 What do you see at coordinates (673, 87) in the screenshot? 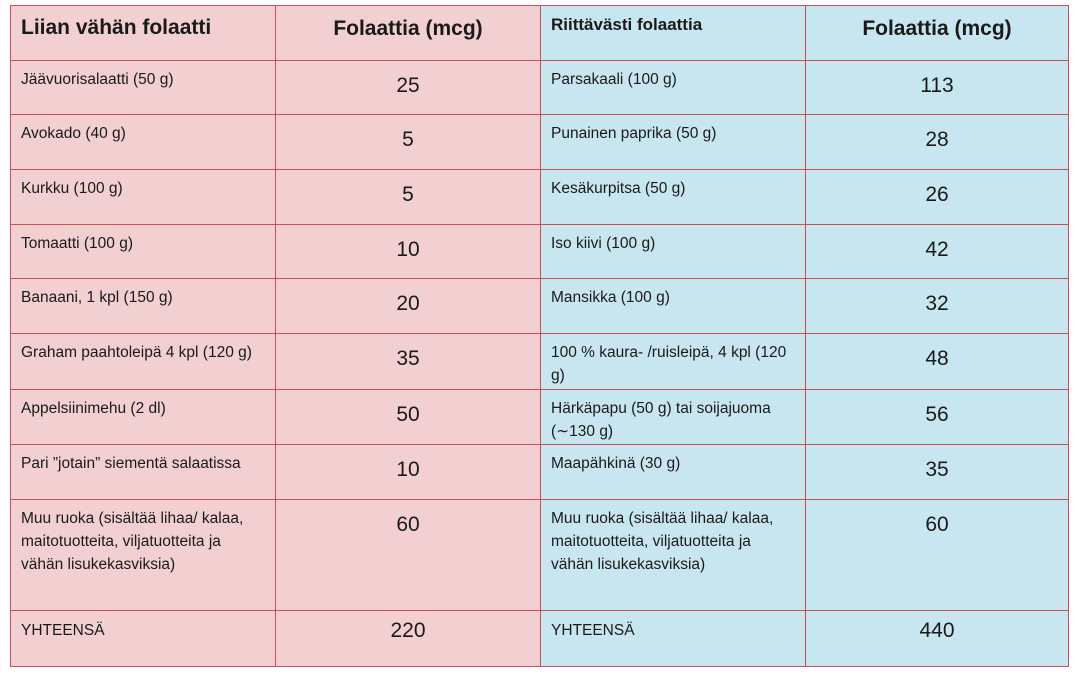
I see `right-food-cell: Parsakaali (100 g)` at bounding box center [673, 87].